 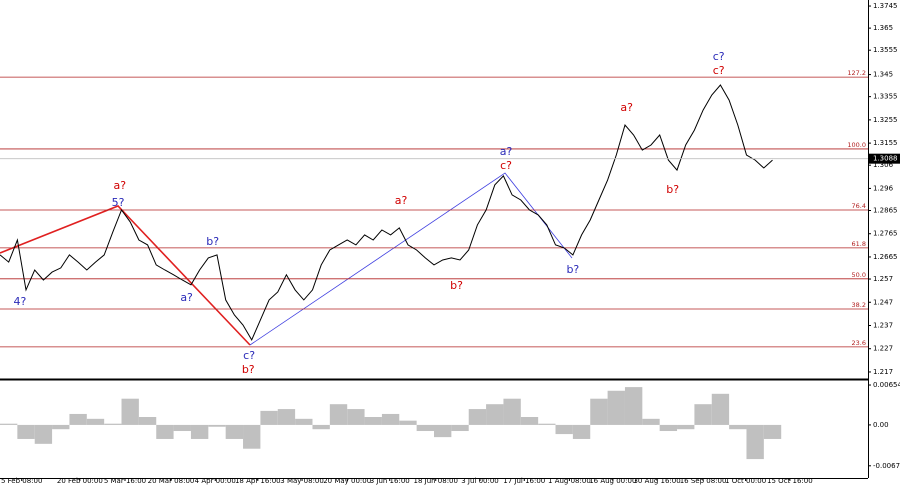 What do you see at coordinates (125, 481) in the screenshot?
I see `x-tick-label: 5 Mar 16:00` at bounding box center [125, 481].